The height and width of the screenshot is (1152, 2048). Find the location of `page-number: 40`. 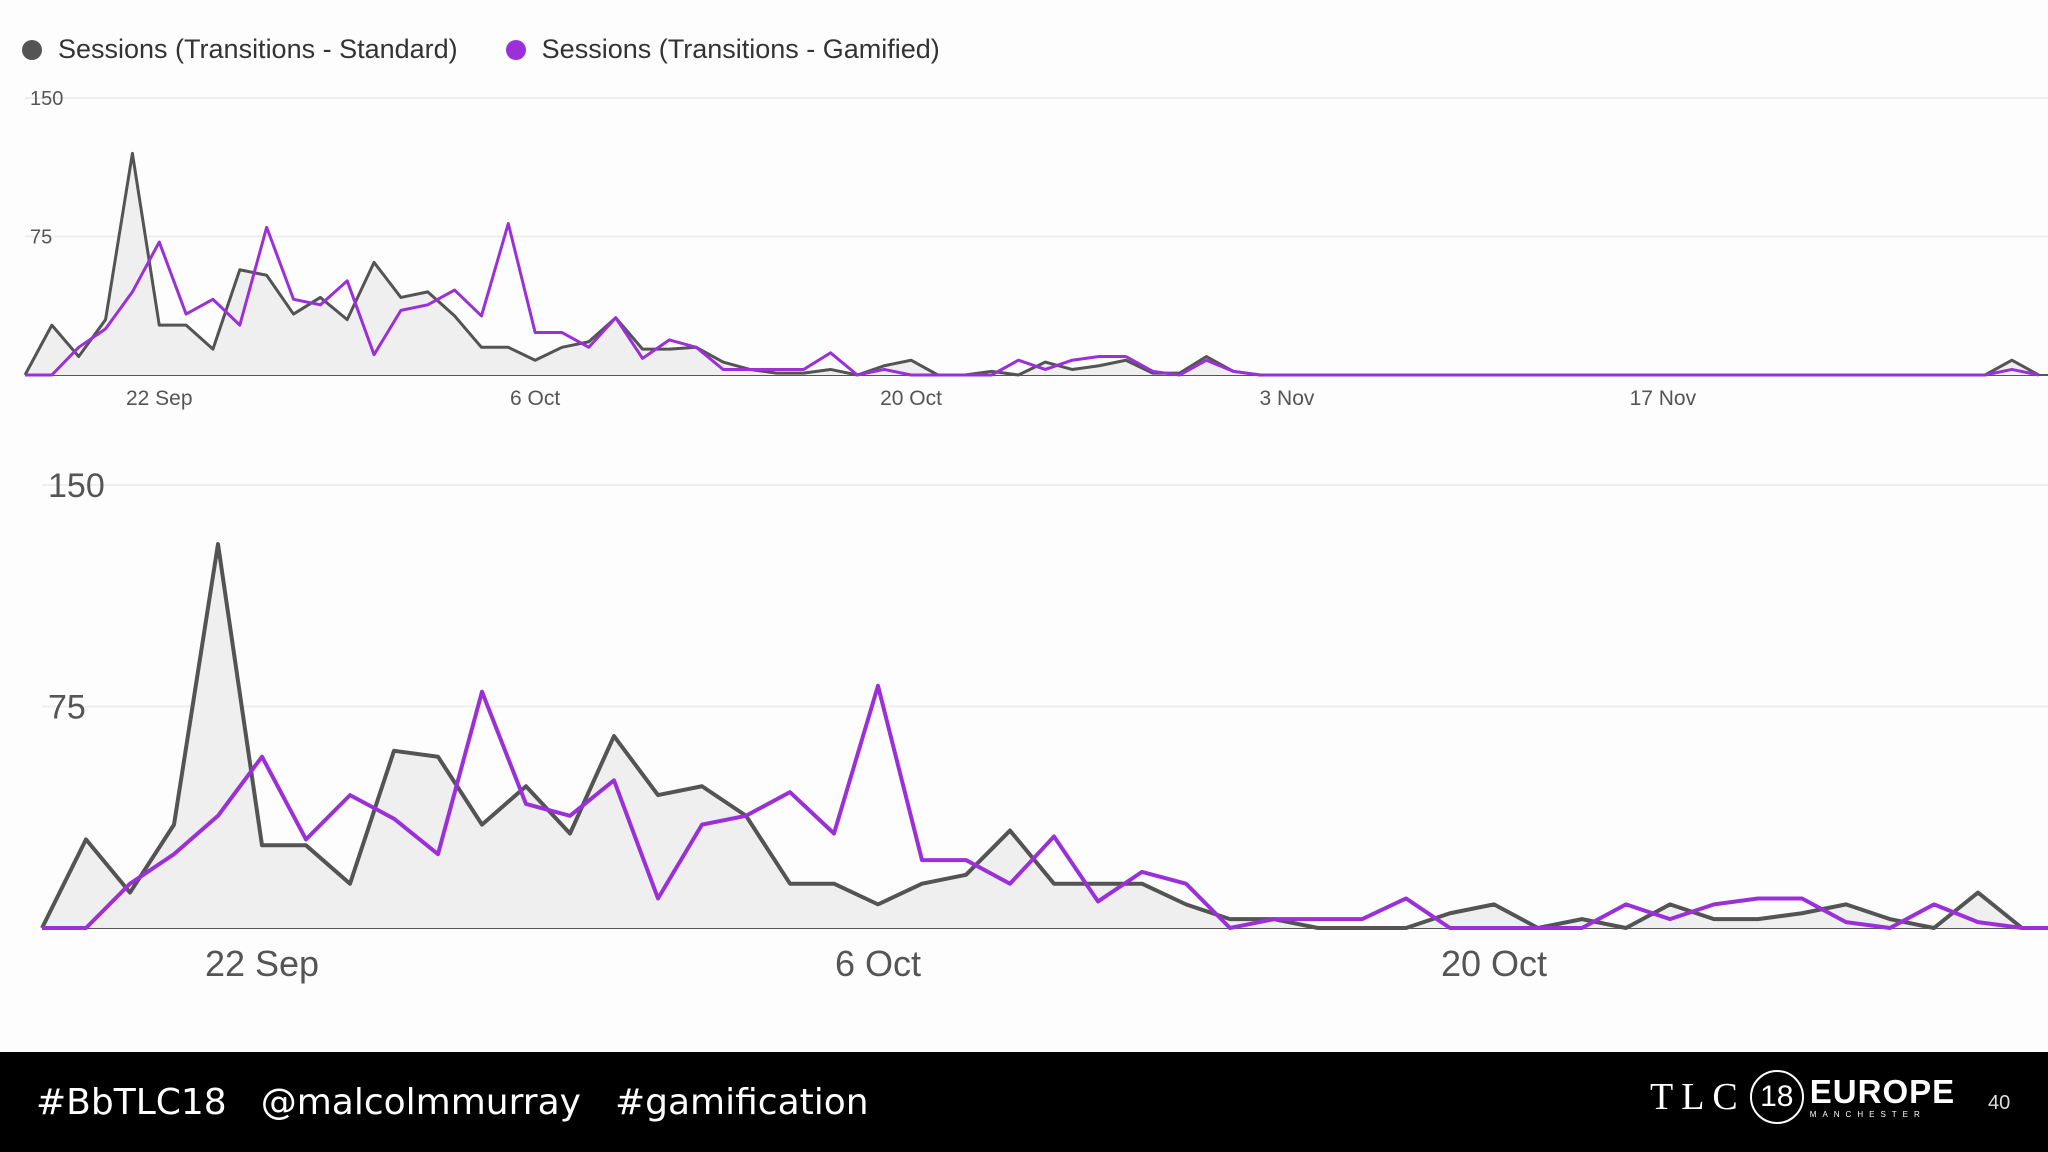

page-number: 40 is located at coordinates (1999, 1103).